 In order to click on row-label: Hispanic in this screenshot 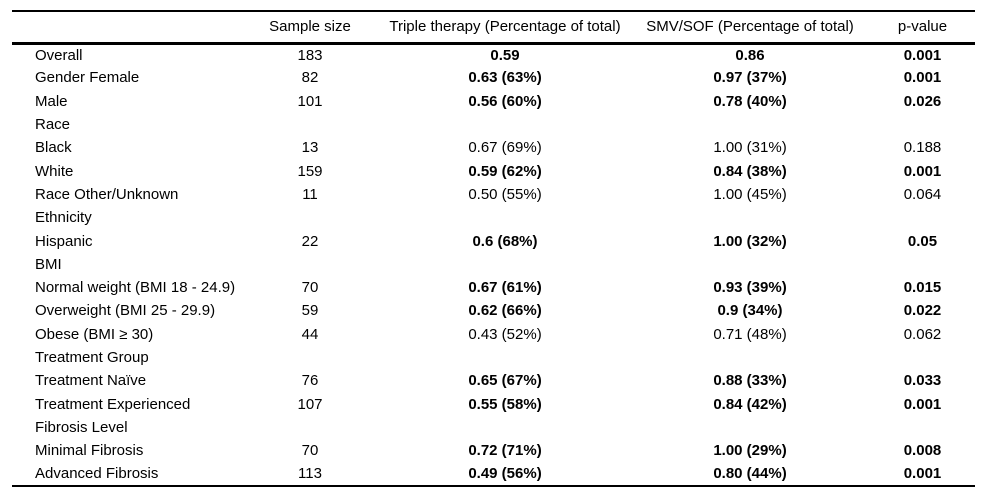, I will do `click(64, 241)`.